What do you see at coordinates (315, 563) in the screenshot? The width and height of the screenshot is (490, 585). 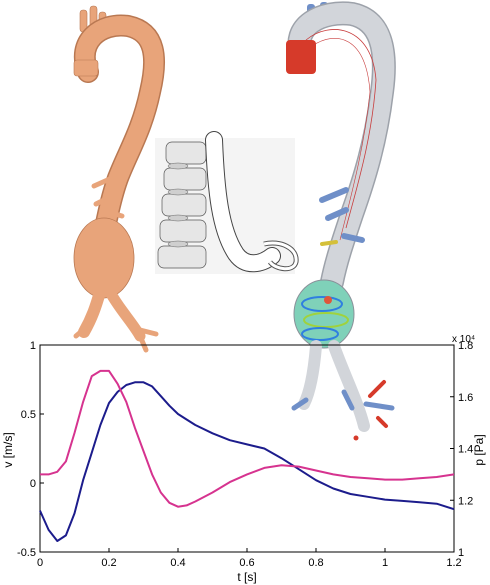 I see `x-tick-label: 0.8` at bounding box center [315, 563].